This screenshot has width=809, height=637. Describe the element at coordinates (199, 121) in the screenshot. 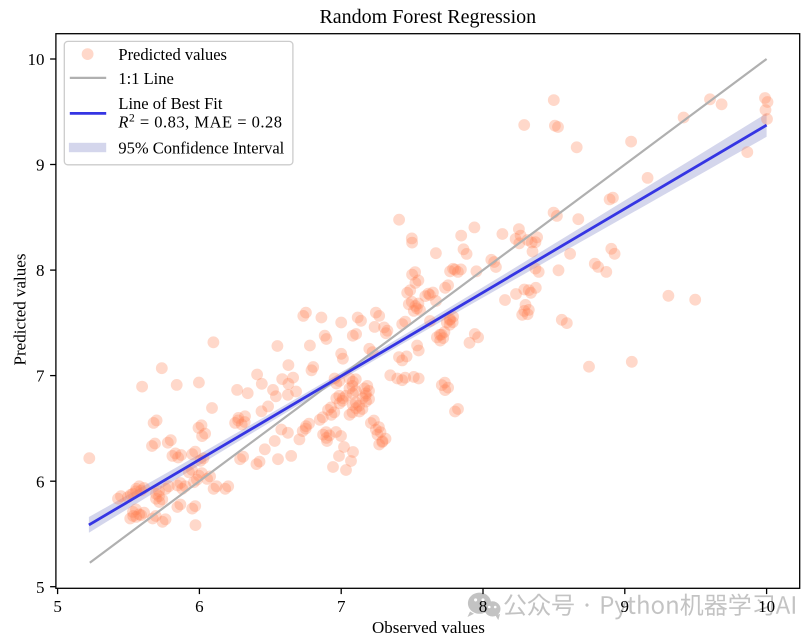

I see `svg-text: R2 = 0.83, MAE = 0.28` at that location.